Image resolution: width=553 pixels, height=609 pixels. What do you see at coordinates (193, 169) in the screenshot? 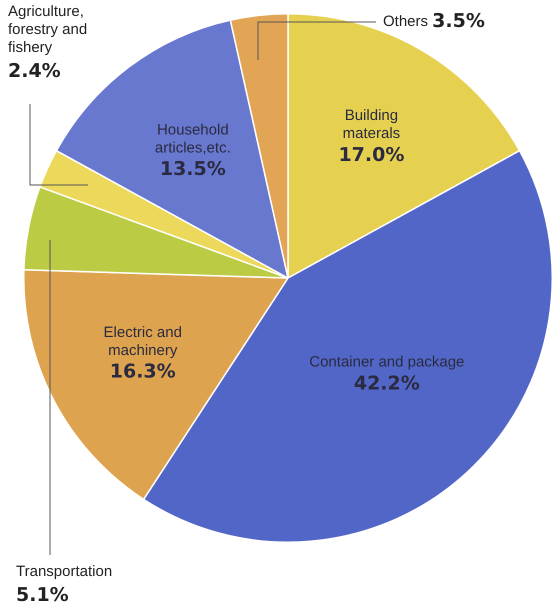
I see `data-label: 13.5%` at bounding box center [193, 169].